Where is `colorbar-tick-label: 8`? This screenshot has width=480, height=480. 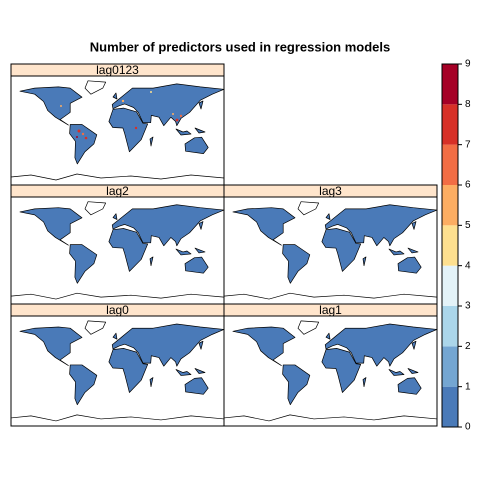
colorbar-tick-label: 8 is located at coordinates (468, 104).